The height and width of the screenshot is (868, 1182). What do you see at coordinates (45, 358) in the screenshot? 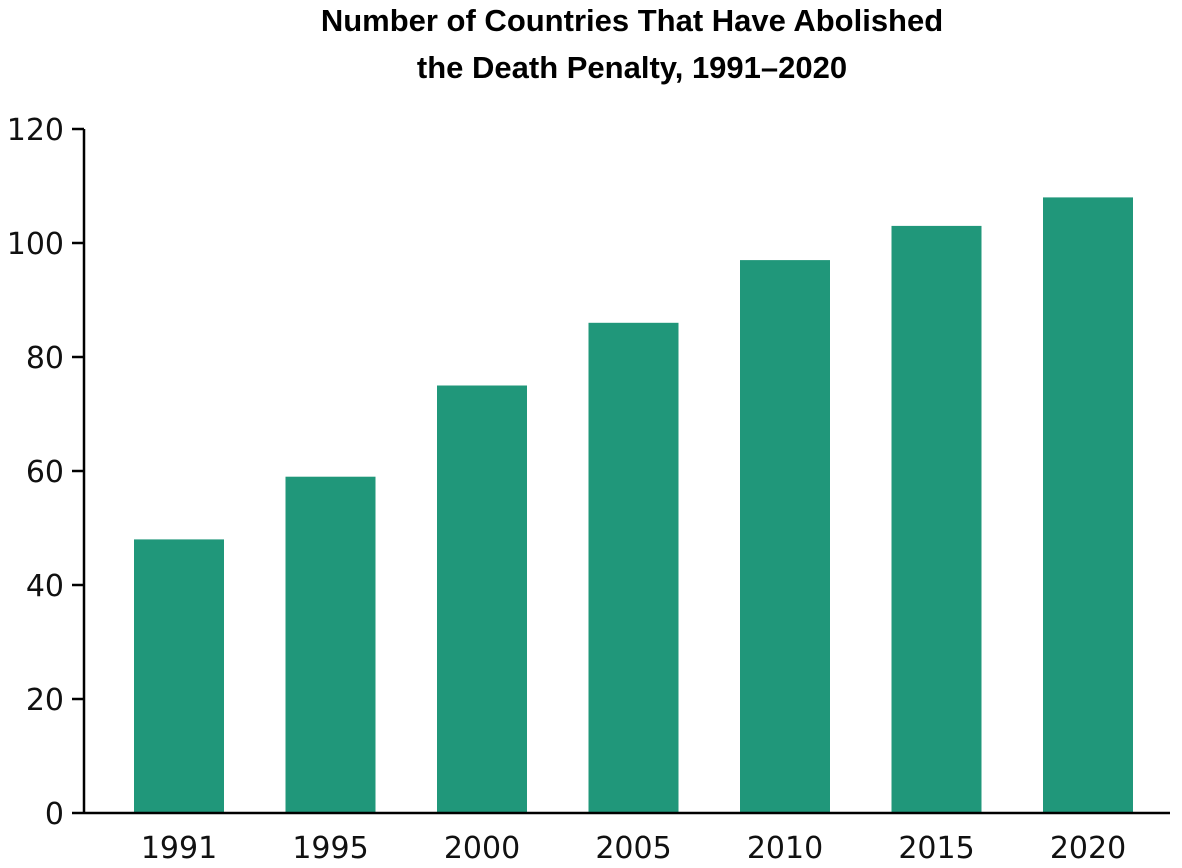
I see `y-tick-label-80: 80` at bounding box center [45, 358].